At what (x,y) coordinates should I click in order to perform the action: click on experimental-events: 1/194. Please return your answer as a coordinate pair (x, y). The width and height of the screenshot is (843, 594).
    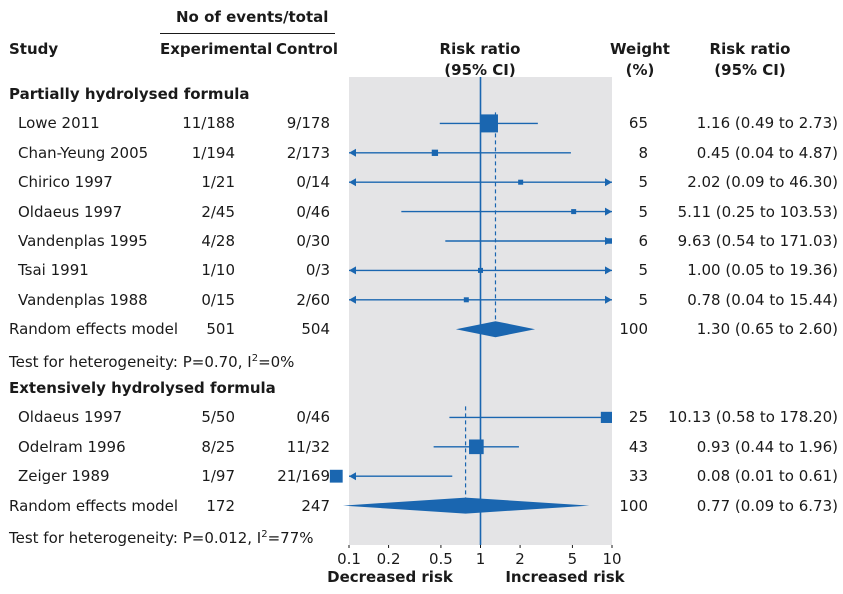
    Looking at the image, I should click on (213, 152).